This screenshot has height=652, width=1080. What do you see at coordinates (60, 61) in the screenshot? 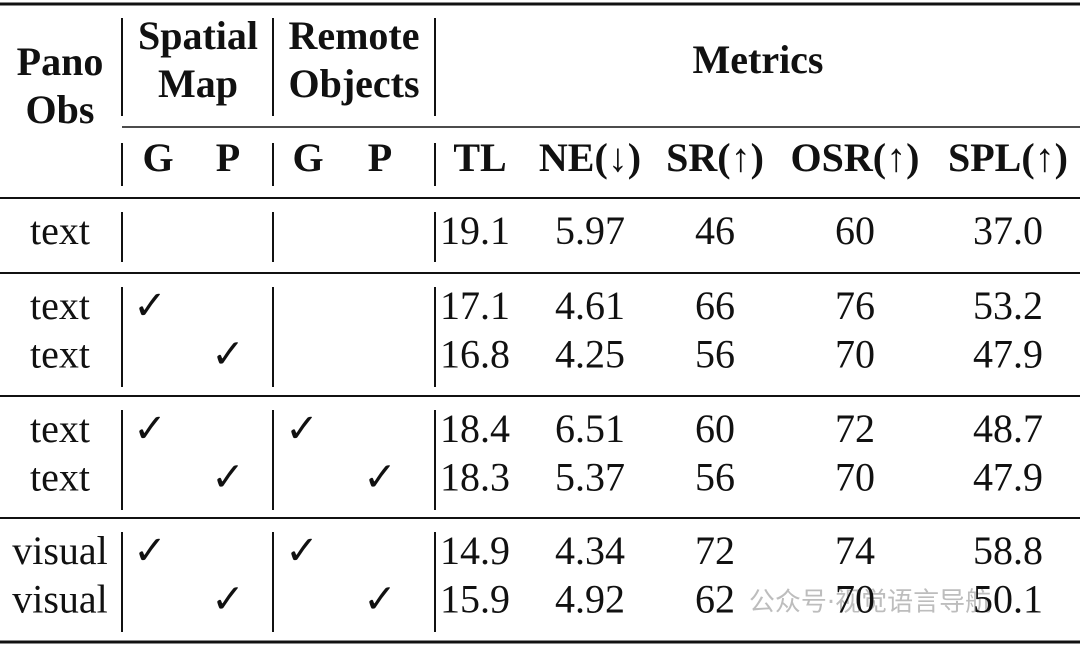
I see `header-cell: Pano` at bounding box center [60, 61].